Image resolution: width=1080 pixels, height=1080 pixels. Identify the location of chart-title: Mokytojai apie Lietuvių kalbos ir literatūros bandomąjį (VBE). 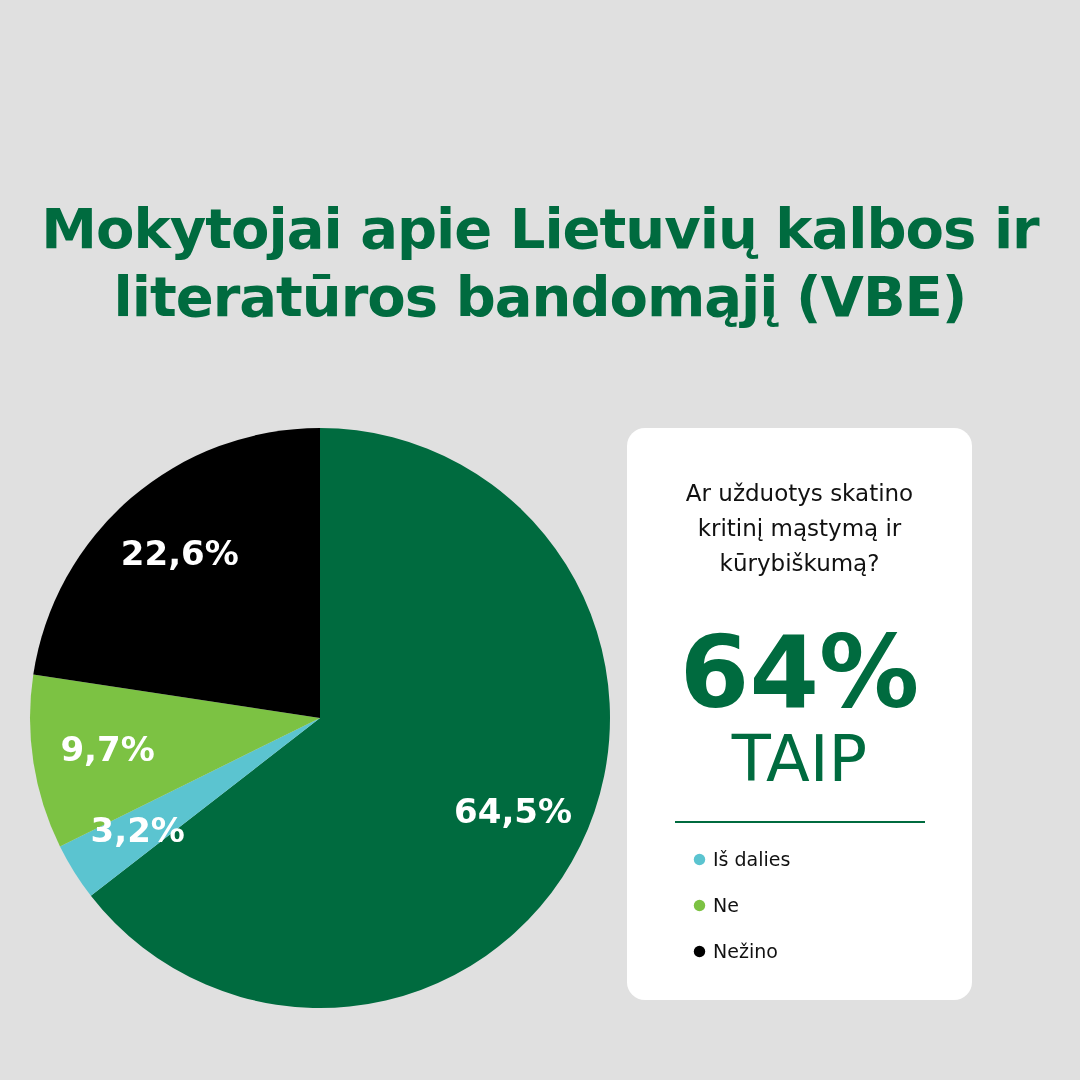
(540, 263).